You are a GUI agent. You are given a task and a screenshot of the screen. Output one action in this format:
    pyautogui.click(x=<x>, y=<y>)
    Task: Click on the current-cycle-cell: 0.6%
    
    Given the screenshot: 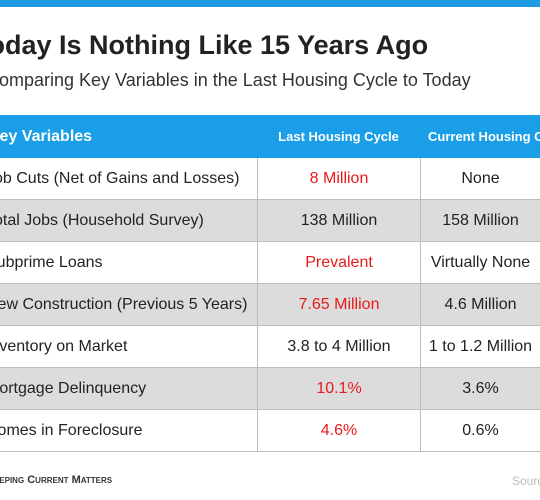 What is the action you would take?
    pyautogui.click(x=480, y=430)
    